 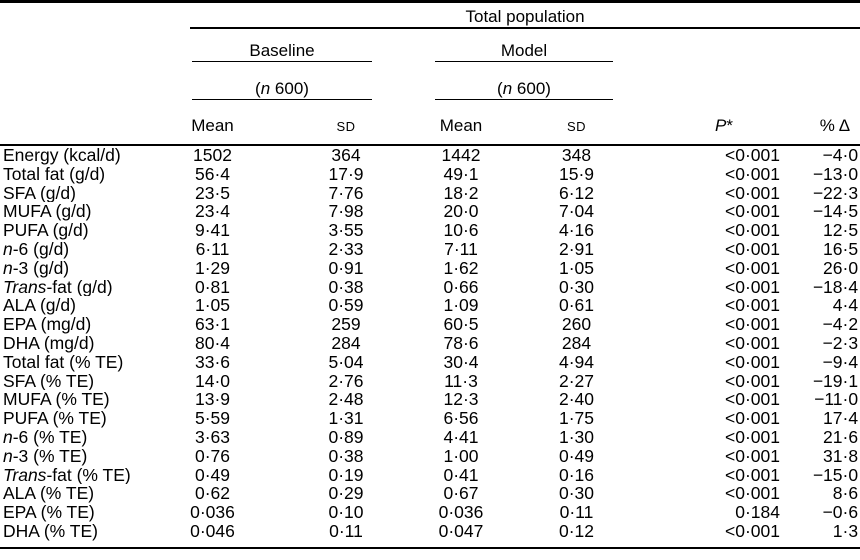 What do you see at coordinates (461, 456) in the screenshot?
I see `cell-model-mean: 1·00` at bounding box center [461, 456].